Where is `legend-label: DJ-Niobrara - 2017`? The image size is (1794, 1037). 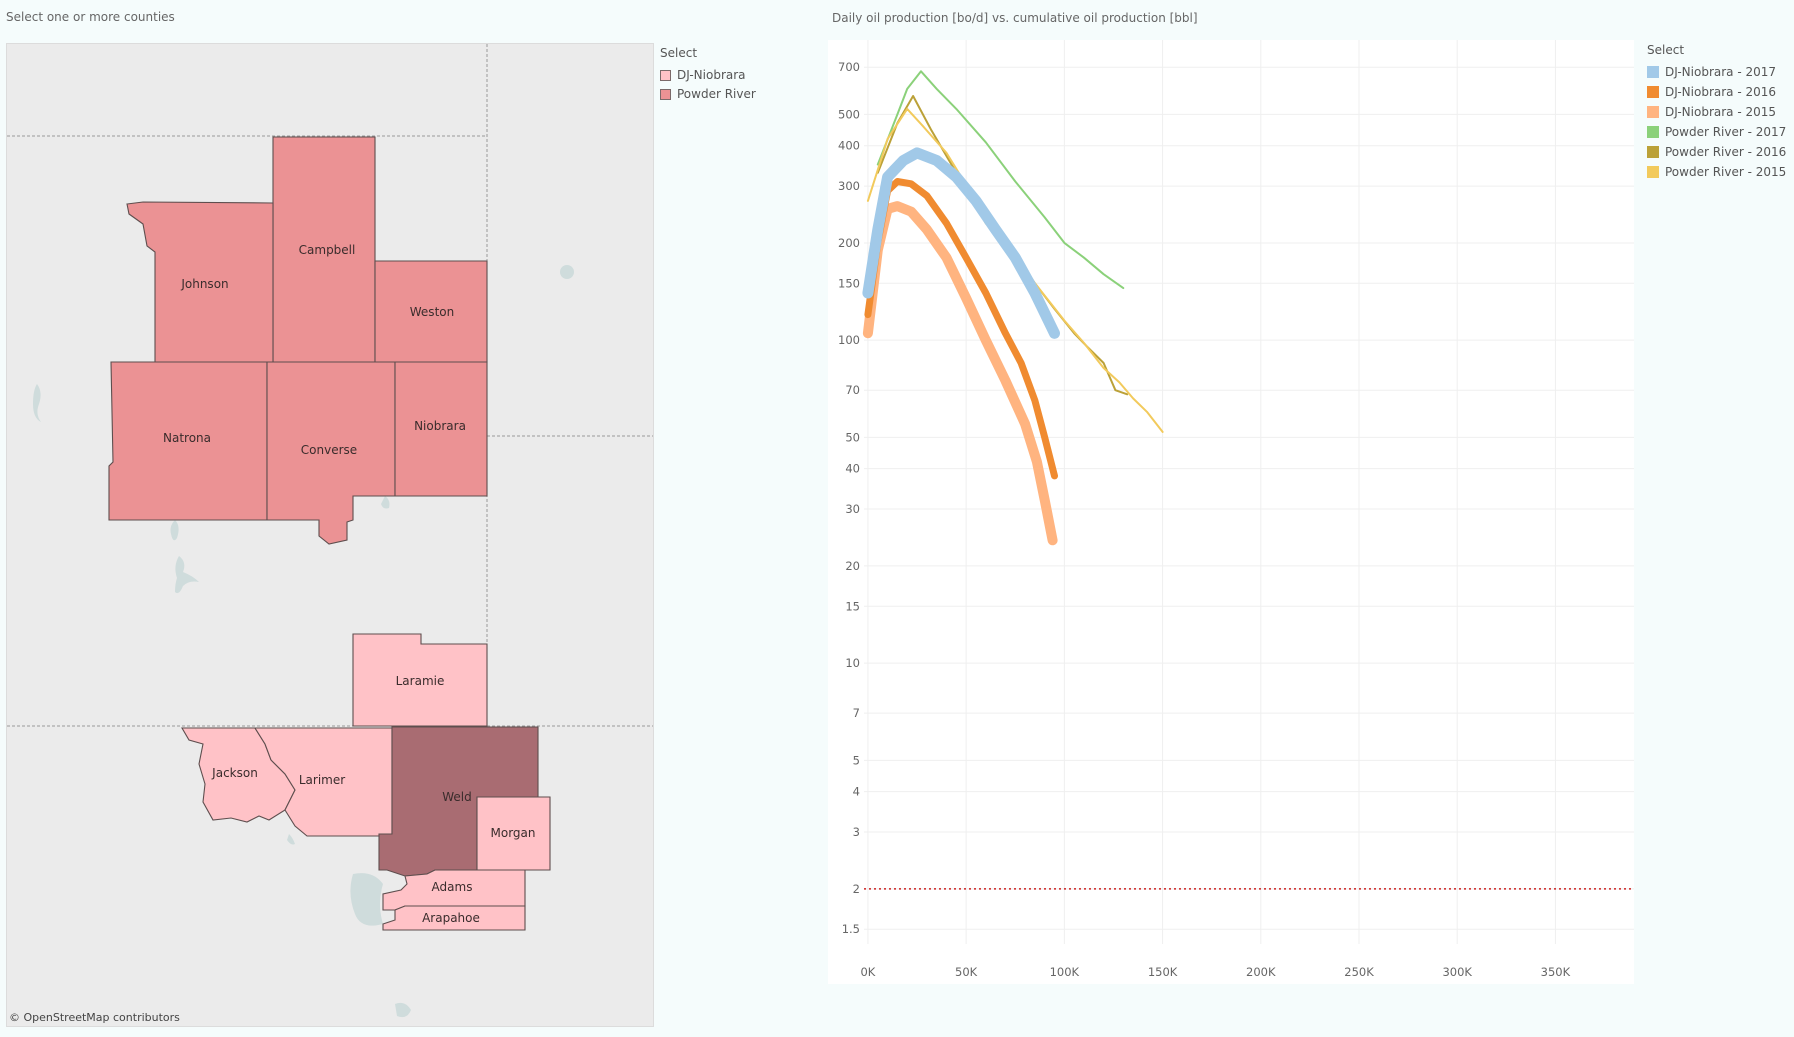
legend-label: DJ-Niobrara - 2017 is located at coordinates (1721, 72).